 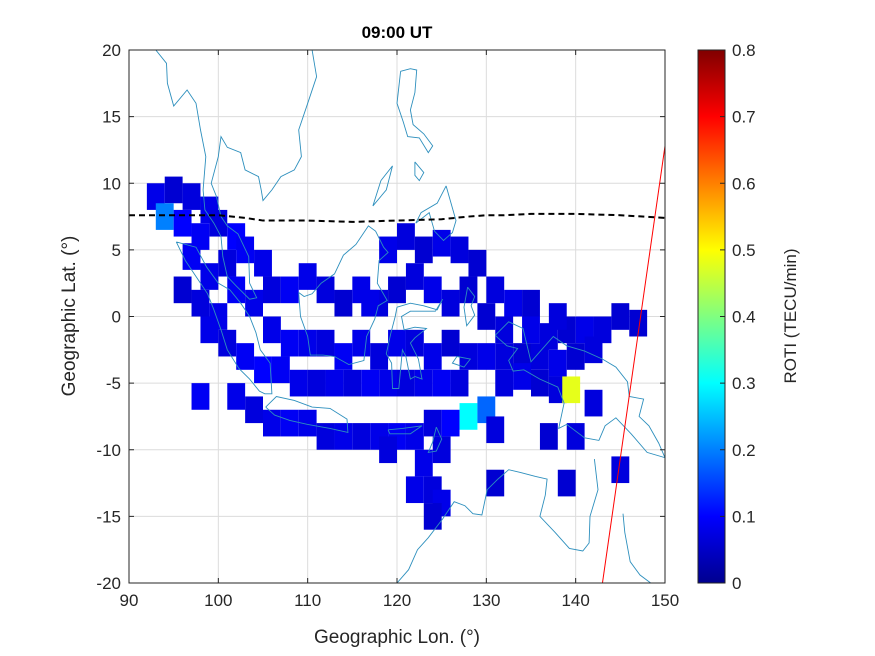 What do you see at coordinates (744, 516) in the screenshot?
I see `colorbar-tick-label: 0.1` at bounding box center [744, 516].